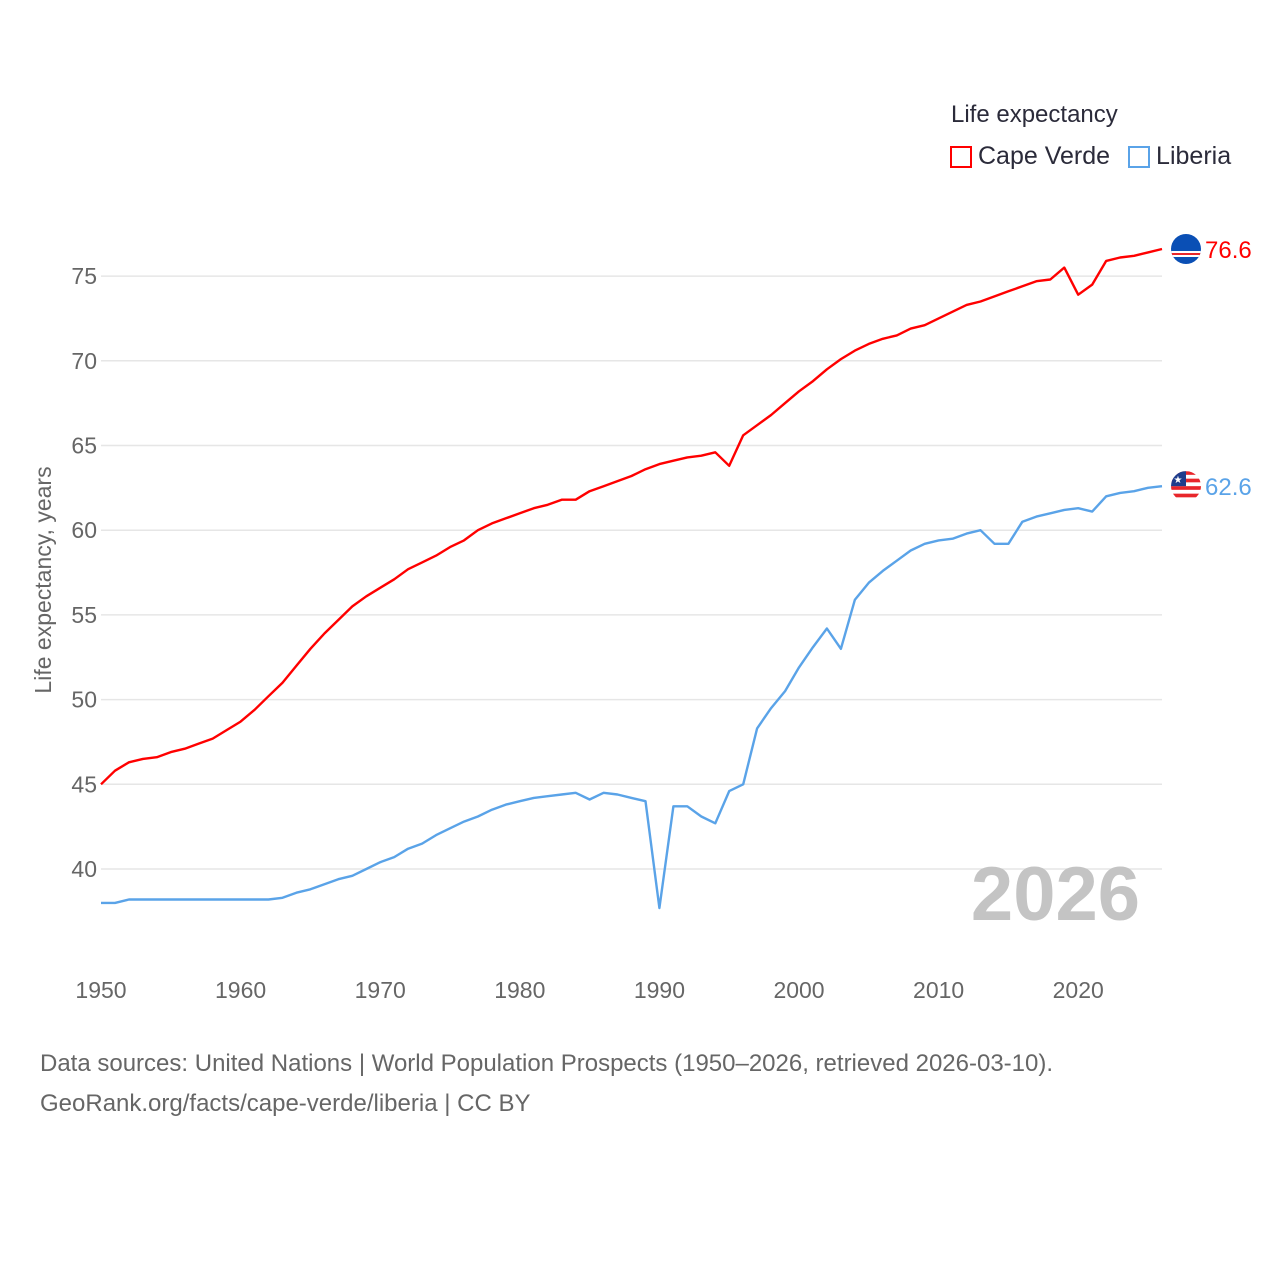 This screenshot has height=1280, width=1280. Describe the element at coordinates (84, 869) in the screenshot. I see `y-tick-label: 40` at that location.